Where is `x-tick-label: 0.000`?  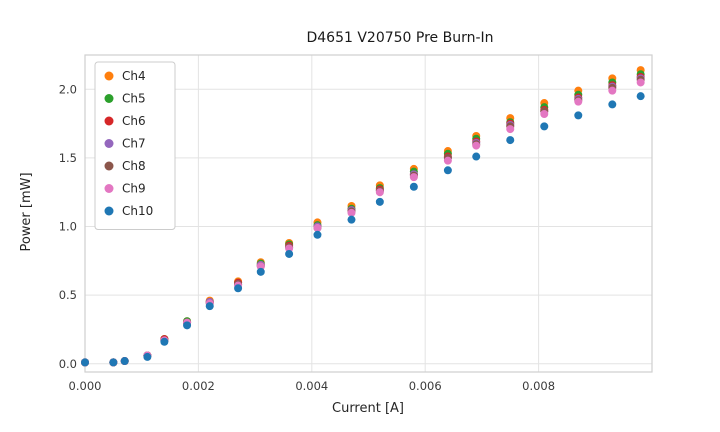
x-tick-label: 0.000 is located at coordinates (85, 386).